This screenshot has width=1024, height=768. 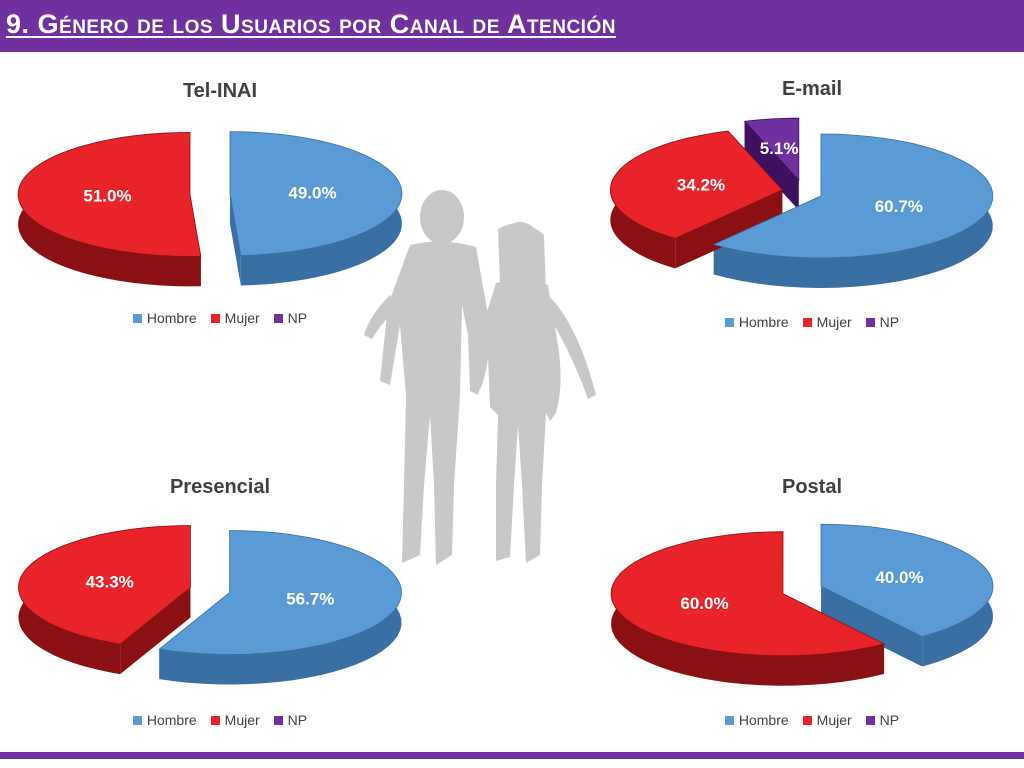 I want to click on data-label-hombre: 49.0%, so click(x=312, y=193).